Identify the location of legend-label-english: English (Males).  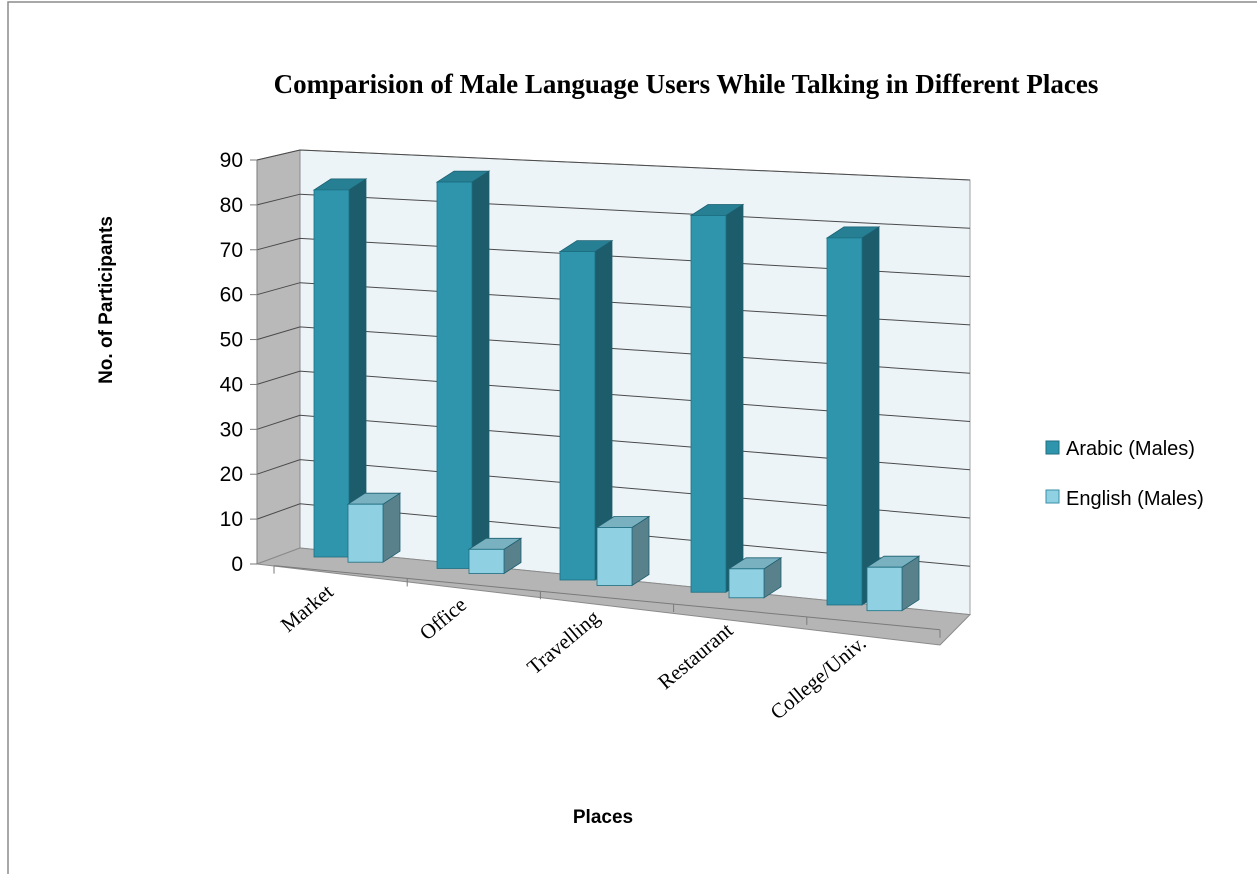
(1135, 499).